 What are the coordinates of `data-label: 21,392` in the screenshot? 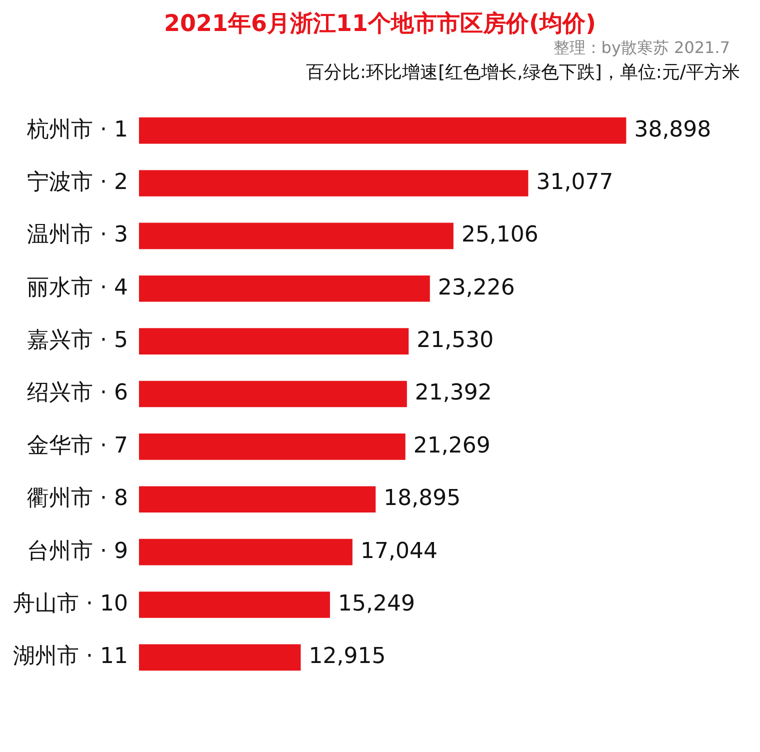 It's located at (453, 393).